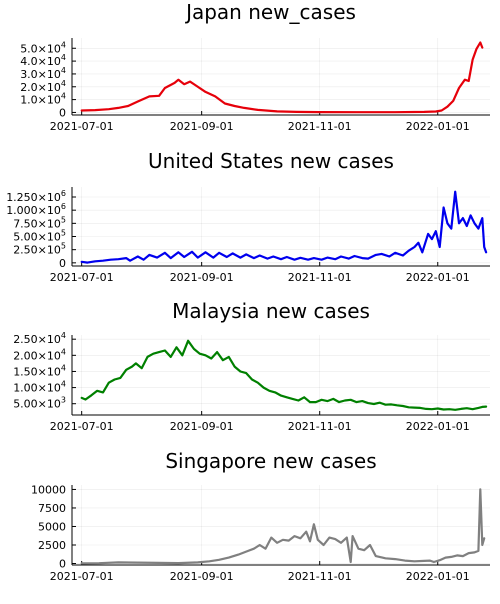 The width and height of the screenshot is (500, 604). Describe the element at coordinates (36, 209) in the screenshot. I see `y-tick-label: 1.000×10⁶` at that location.